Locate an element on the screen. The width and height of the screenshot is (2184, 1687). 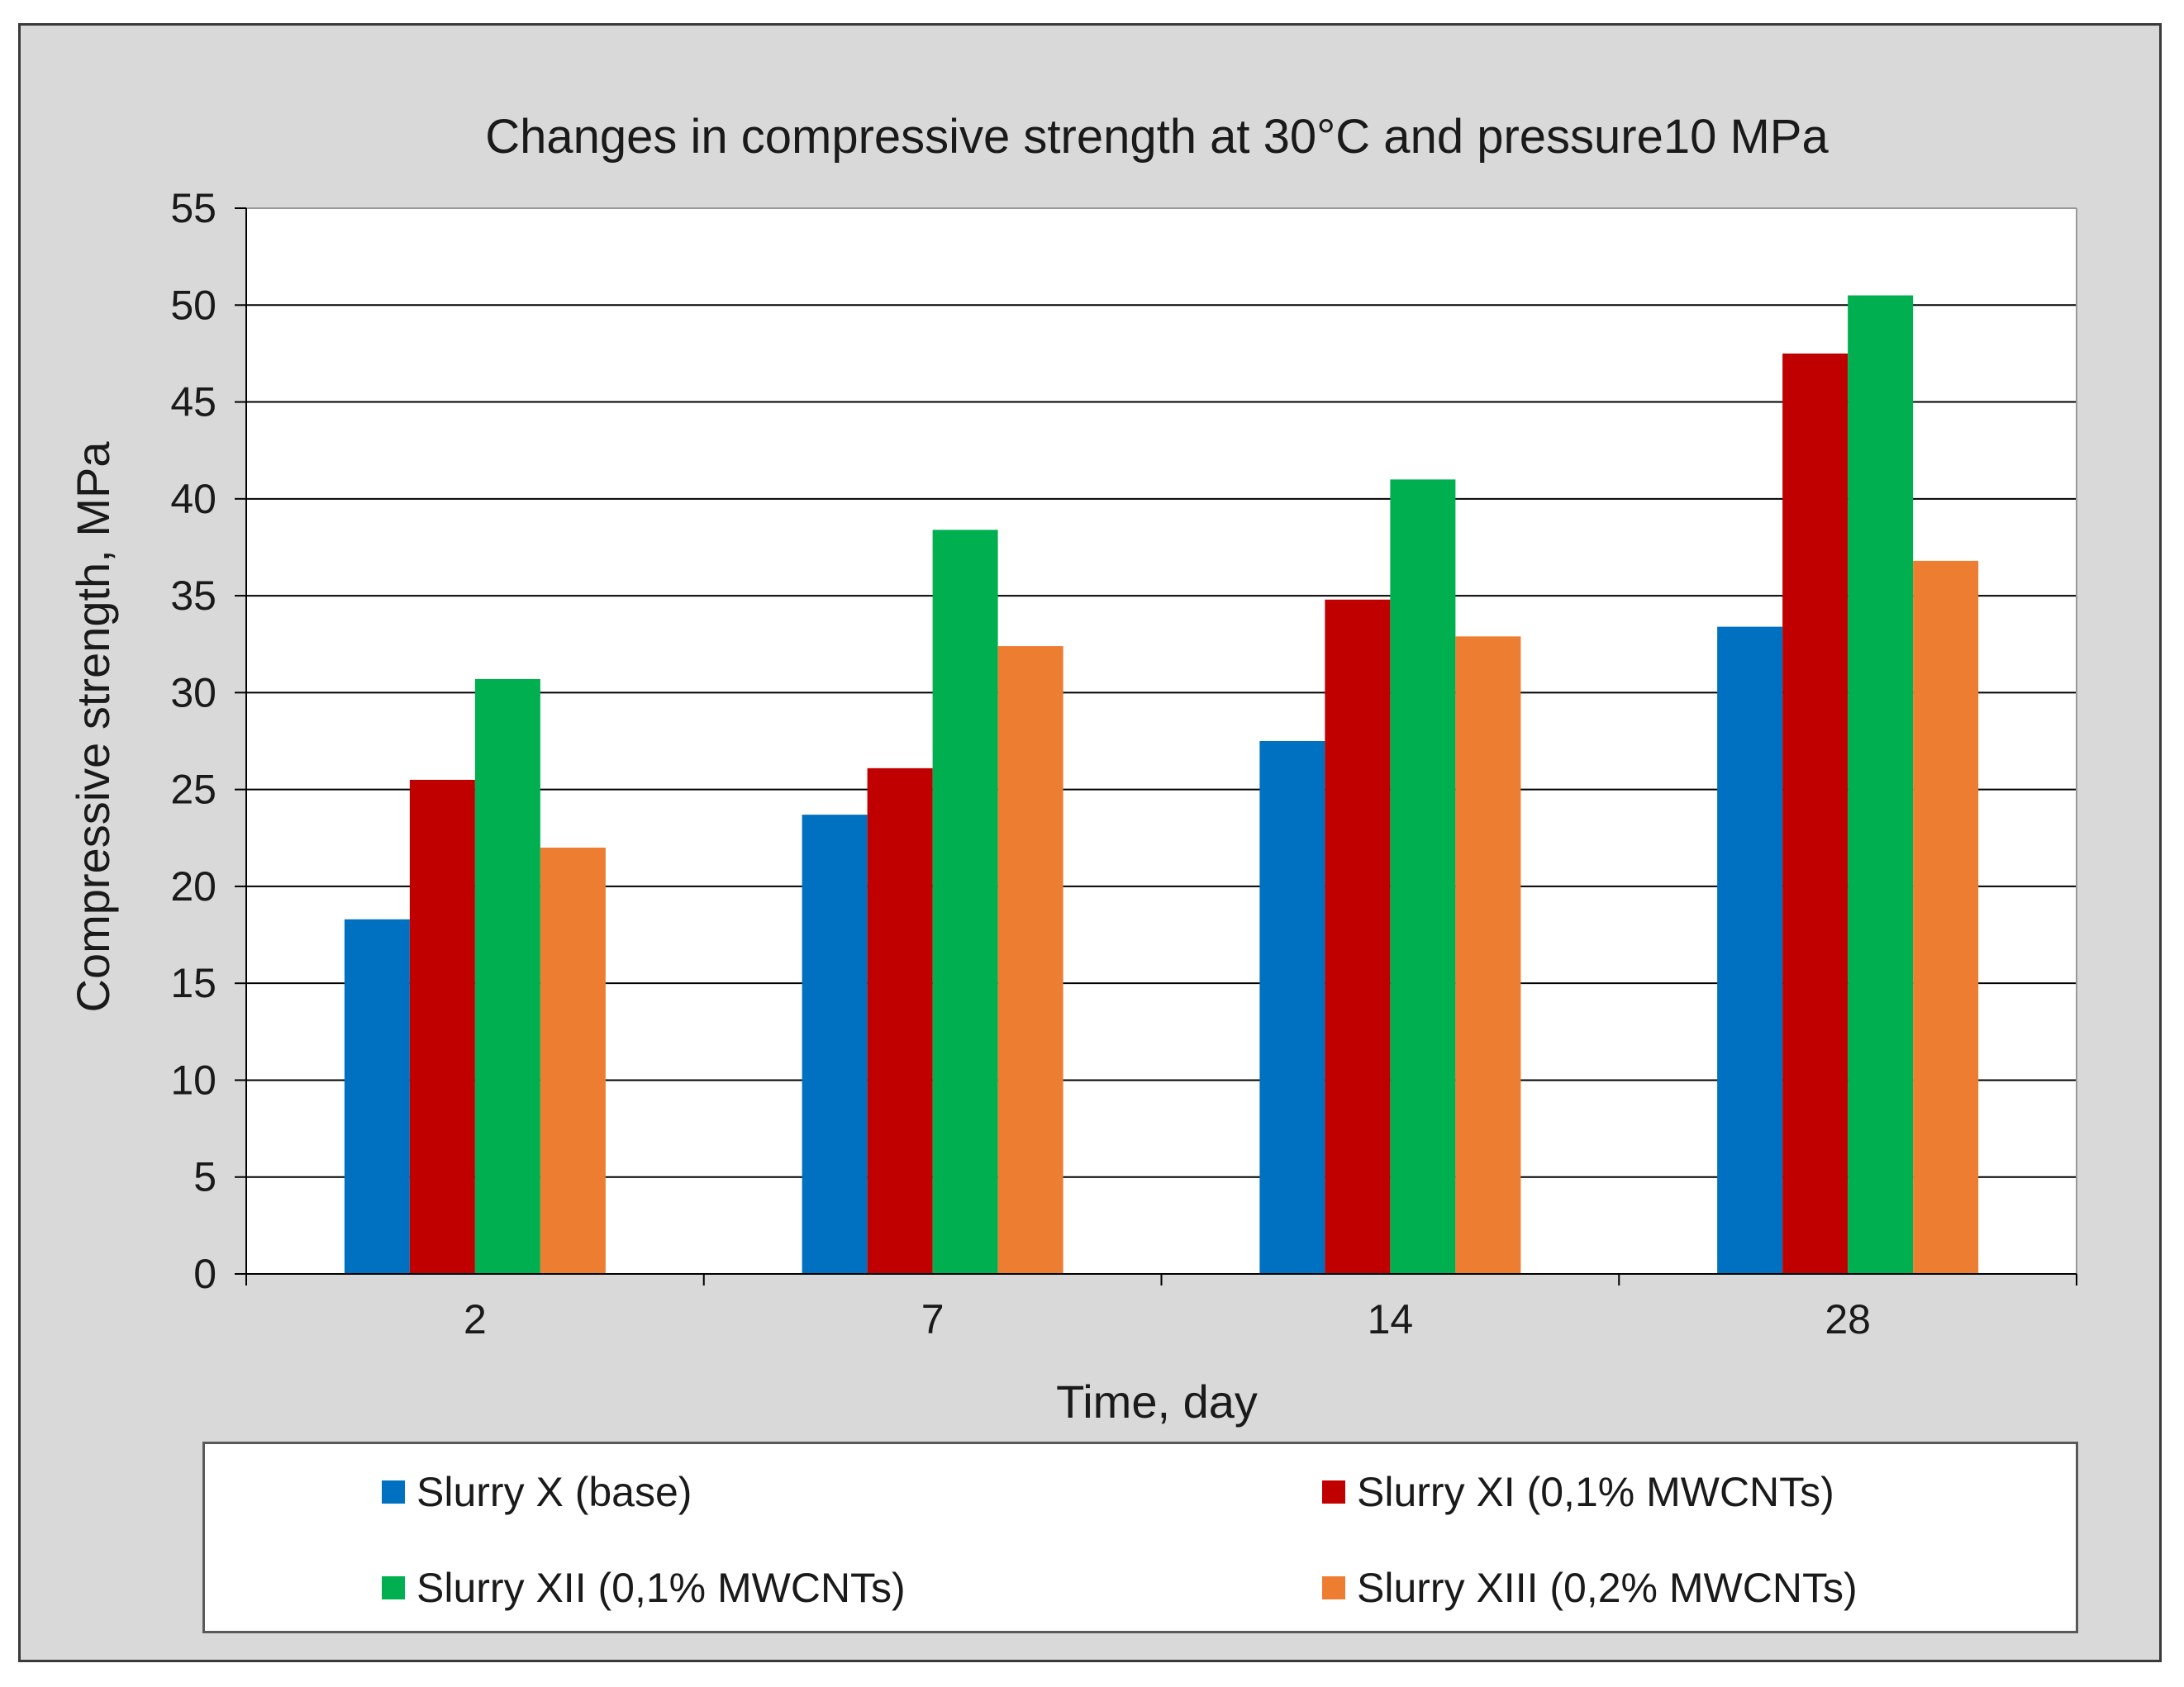
y-axis-label: Compressive strength, MPa is located at coordinates (93, 727).